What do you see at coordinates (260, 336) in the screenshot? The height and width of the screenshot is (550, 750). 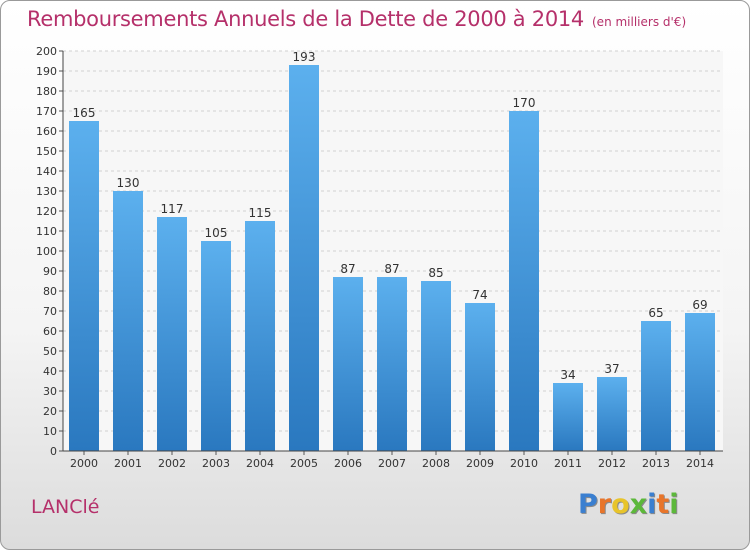 I see `bar-2004` at bounding box center [260, 336].